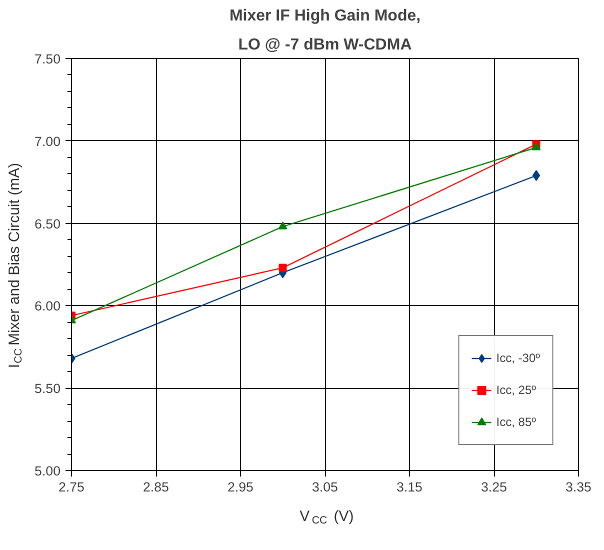 This screenshot has height=550, width=604. What do you see at coordinates (516, 422) in the screenshot?
I see `legend-label: Icc, 85º` at bounding box center [516, 422].